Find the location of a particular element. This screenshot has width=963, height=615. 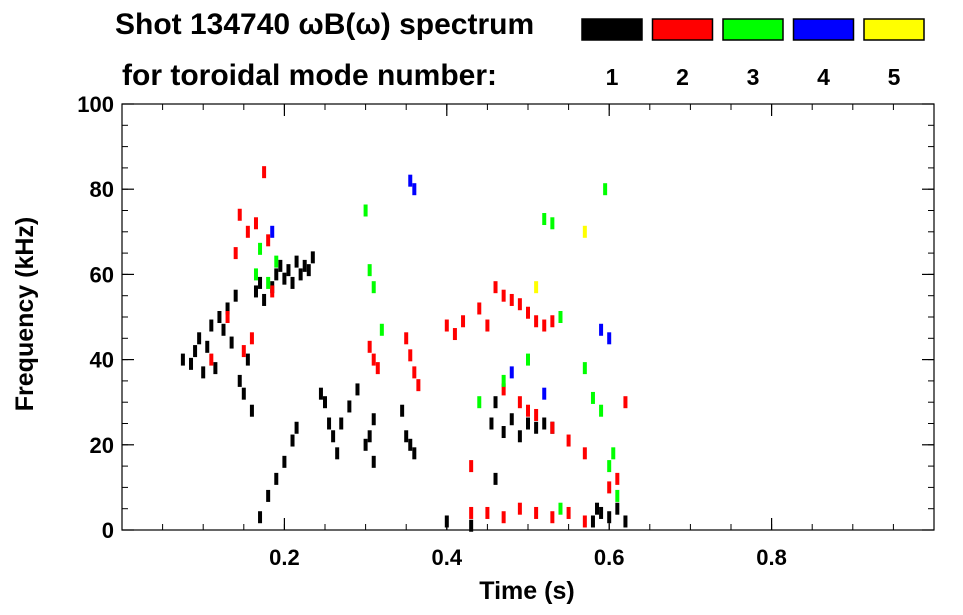

legend-label-5: 5 is located at coordinates (894, 77).